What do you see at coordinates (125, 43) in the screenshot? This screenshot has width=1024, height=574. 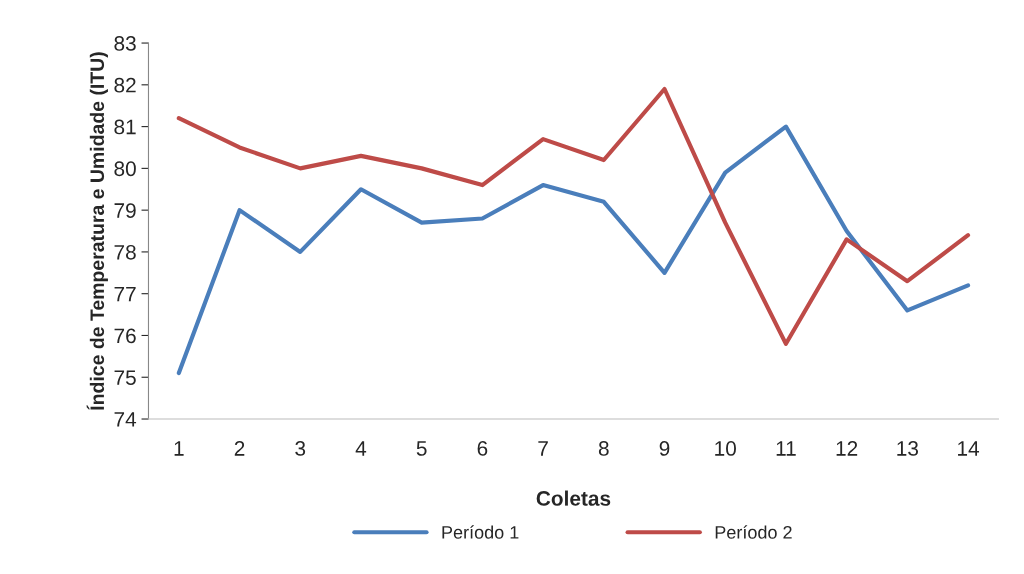 I see `y-tick-label: 83` at bounding box center [125, 43].